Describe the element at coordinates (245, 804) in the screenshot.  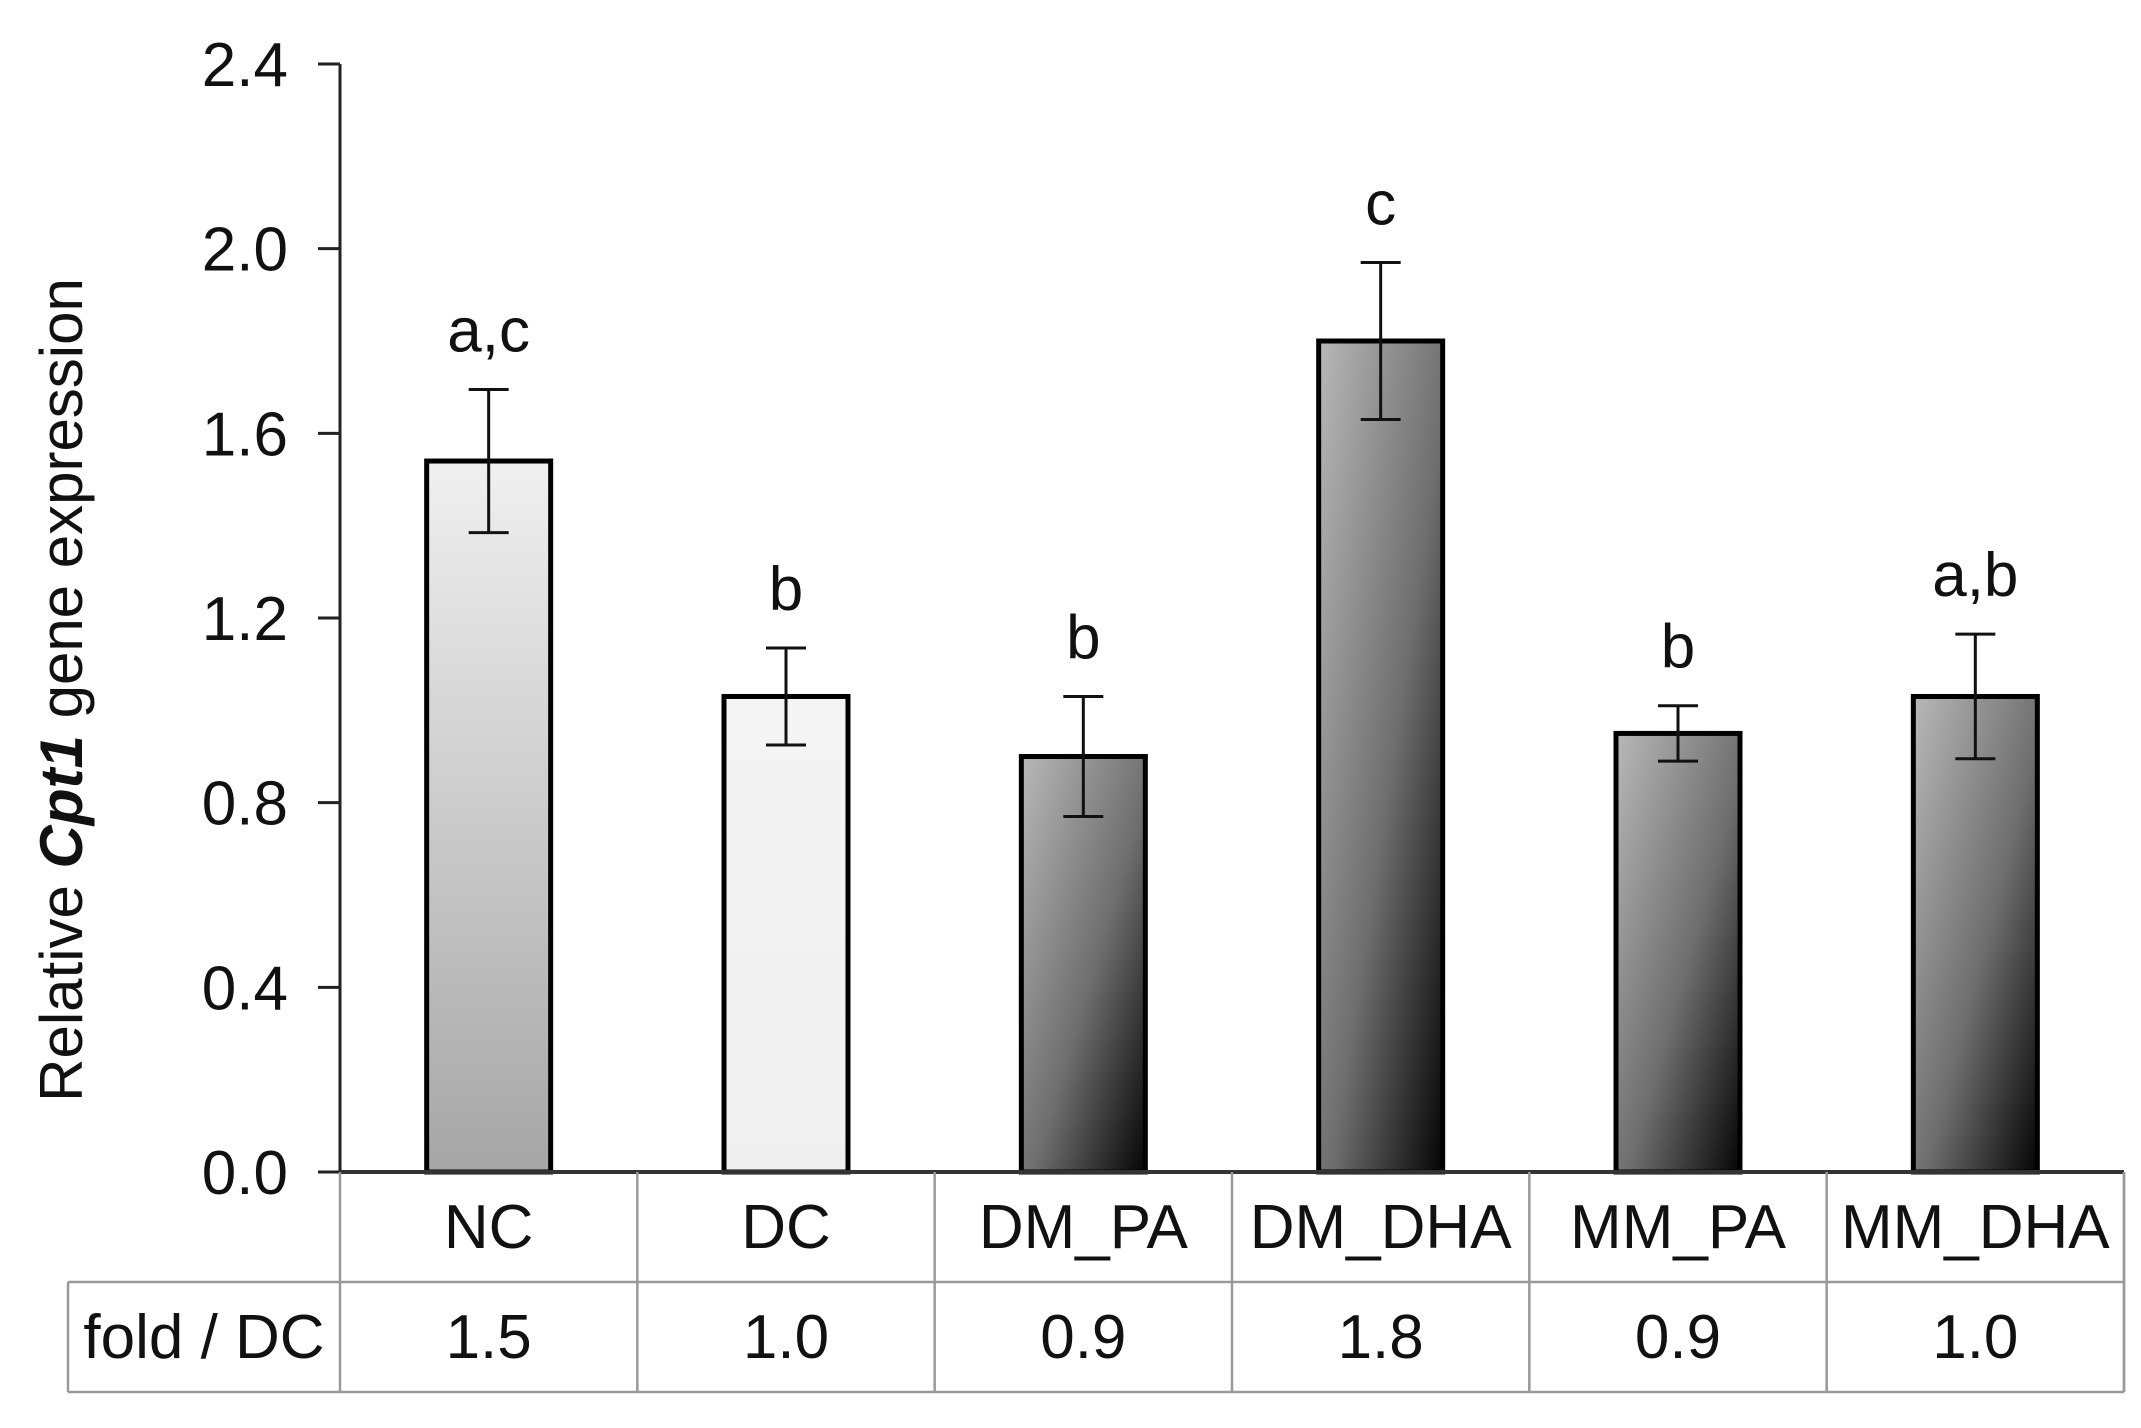
I see `y-tick-label: 0.8` at that location.